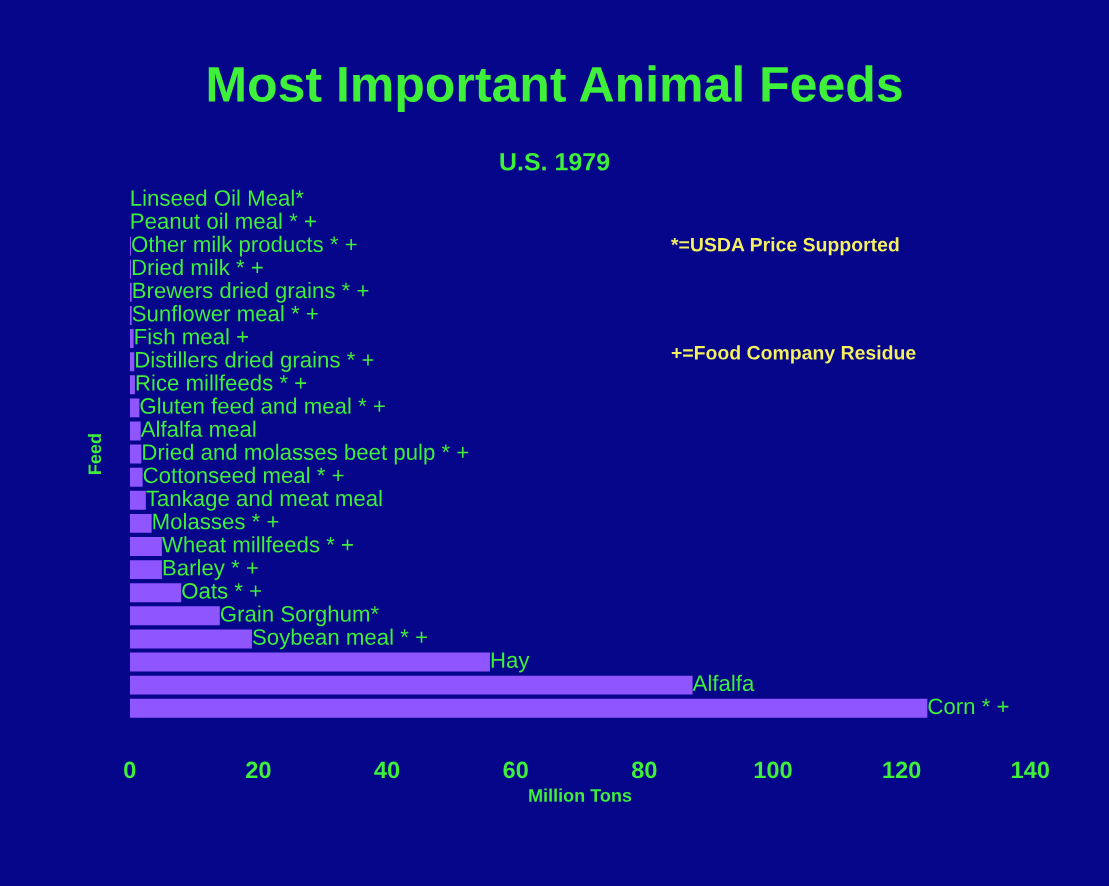 Image resolution: width=1109 pixels, height=886 pixels. I want to click on x-tick-label: 100, so click(773, 770).